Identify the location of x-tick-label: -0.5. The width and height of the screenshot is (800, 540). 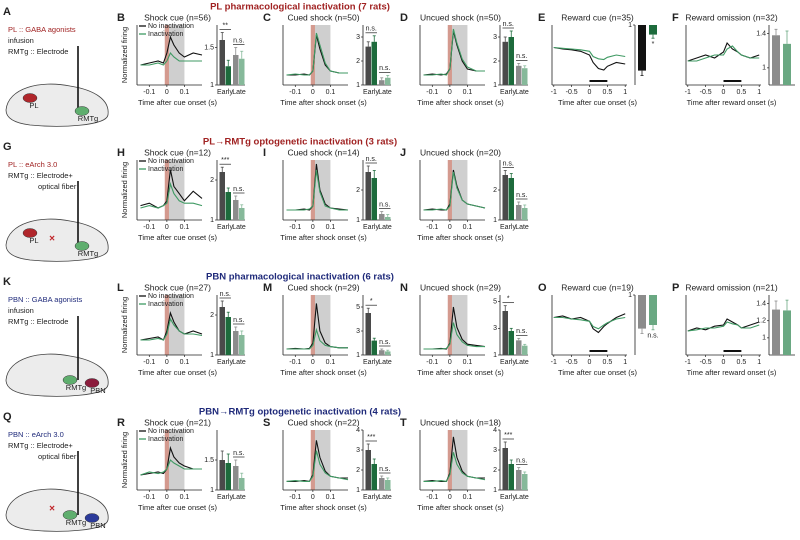
(706, 362).